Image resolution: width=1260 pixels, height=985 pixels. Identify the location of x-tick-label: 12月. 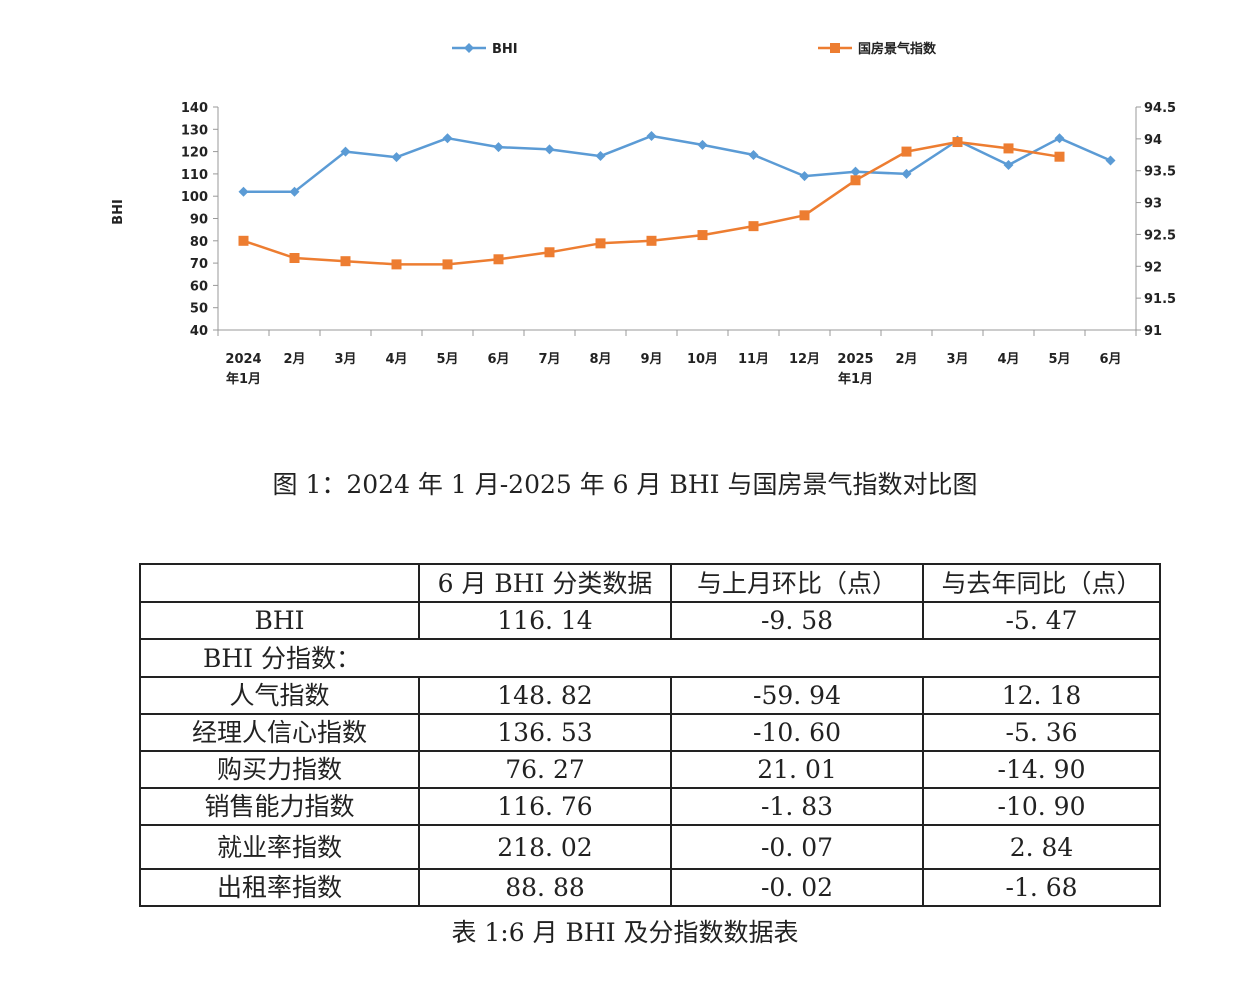
(804, 359).